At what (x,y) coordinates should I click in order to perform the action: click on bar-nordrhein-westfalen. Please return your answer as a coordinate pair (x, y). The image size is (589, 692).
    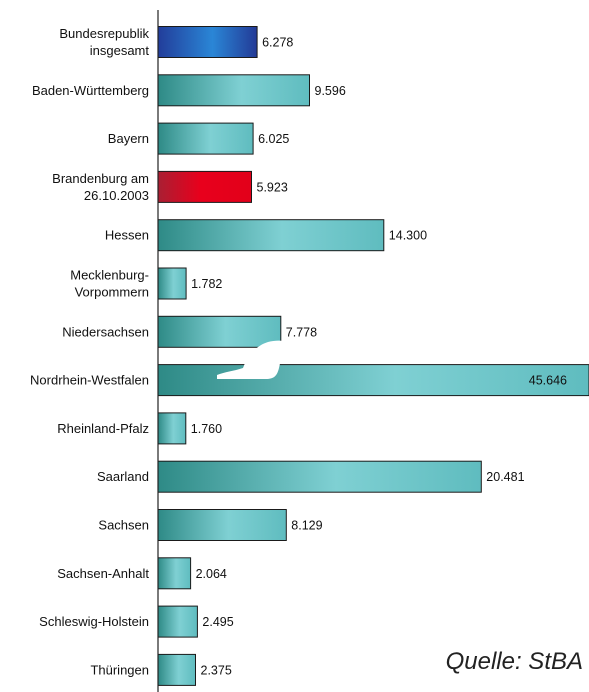
    Looking at the image, I should click on (373, 380).